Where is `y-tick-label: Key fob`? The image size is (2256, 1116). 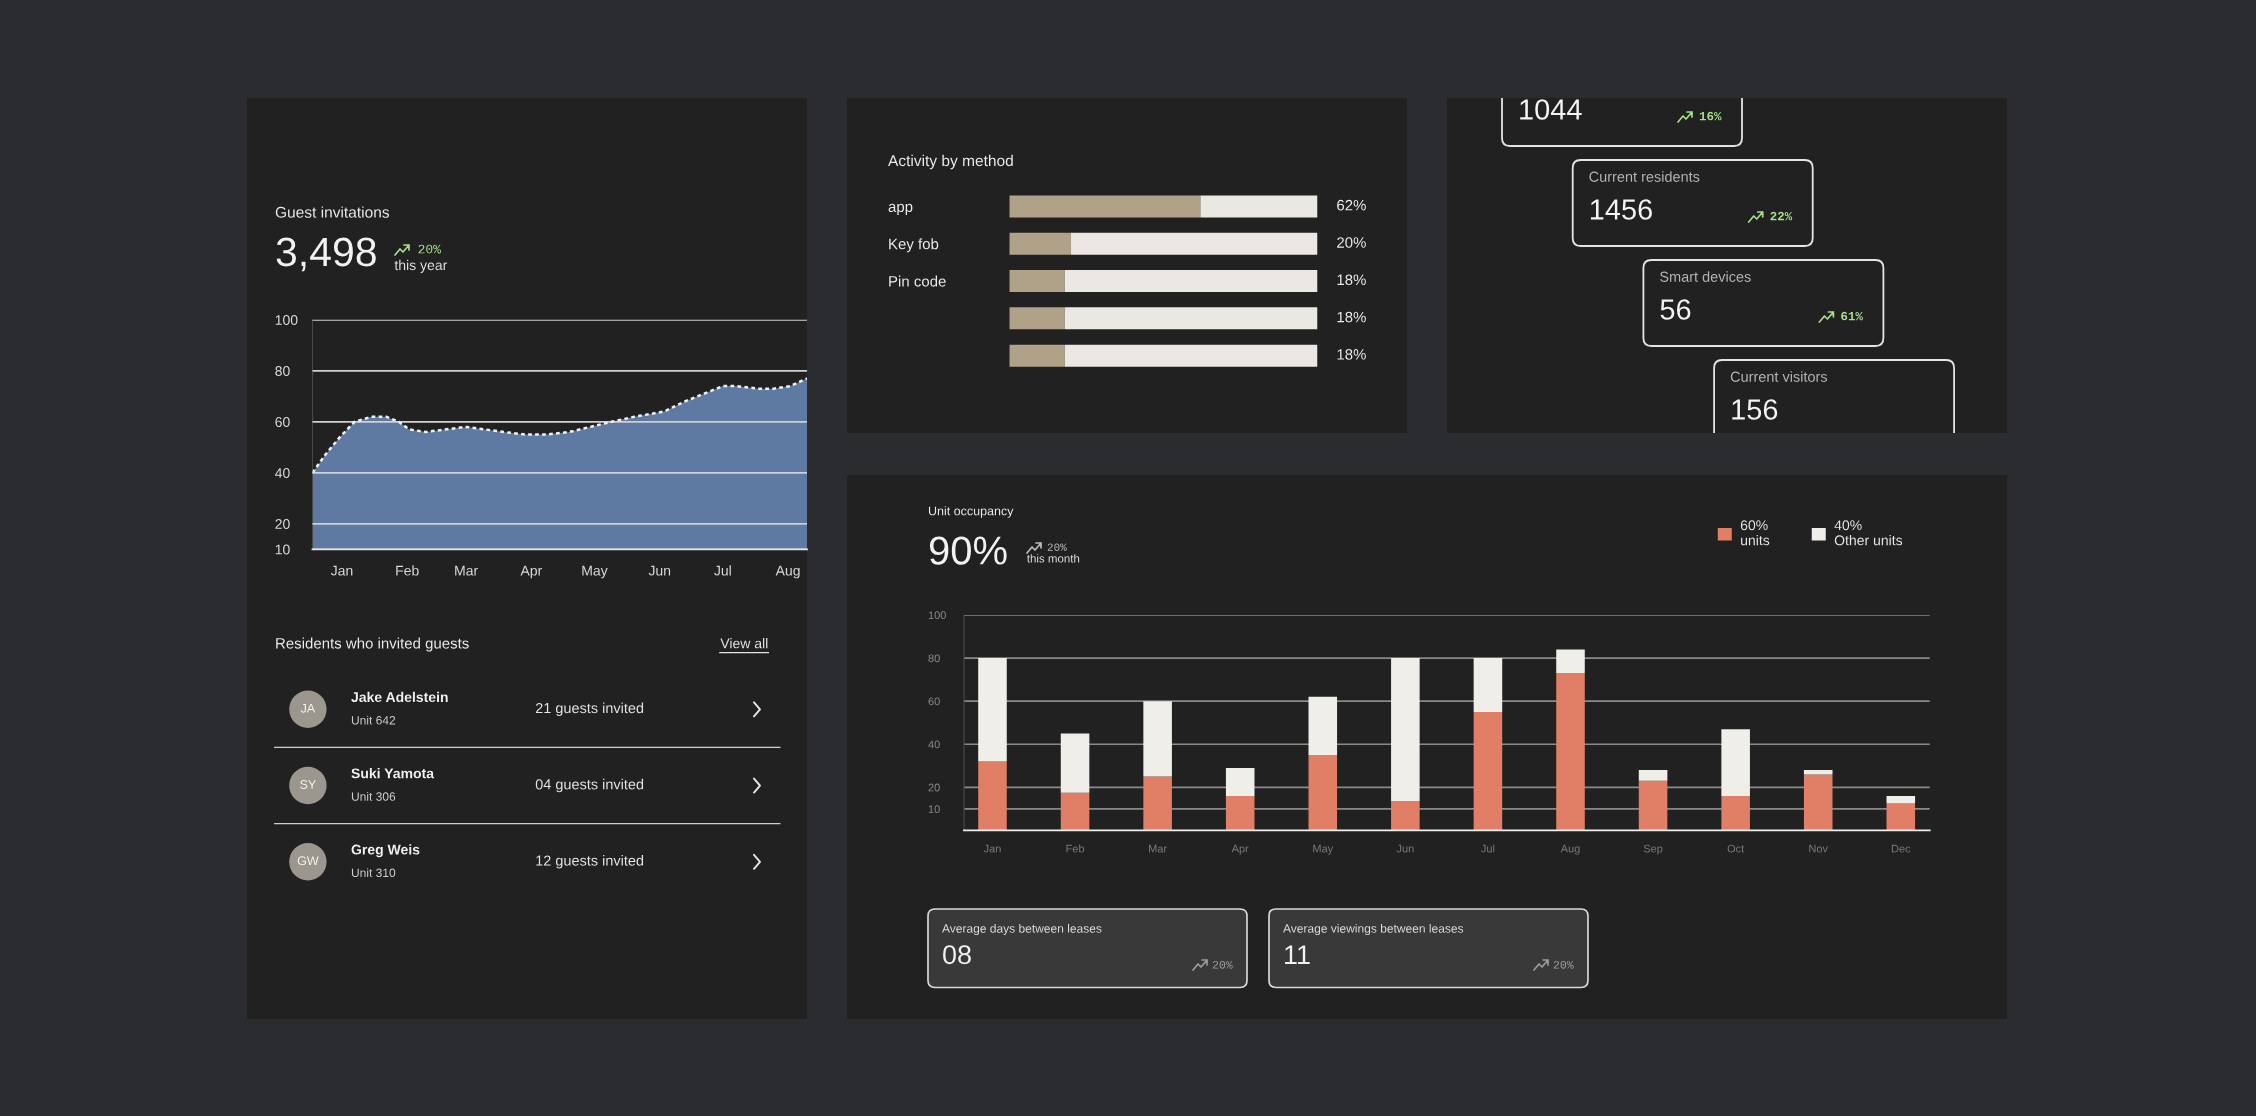 y-tick-label: Key fob is located at coordinates (914, 245).